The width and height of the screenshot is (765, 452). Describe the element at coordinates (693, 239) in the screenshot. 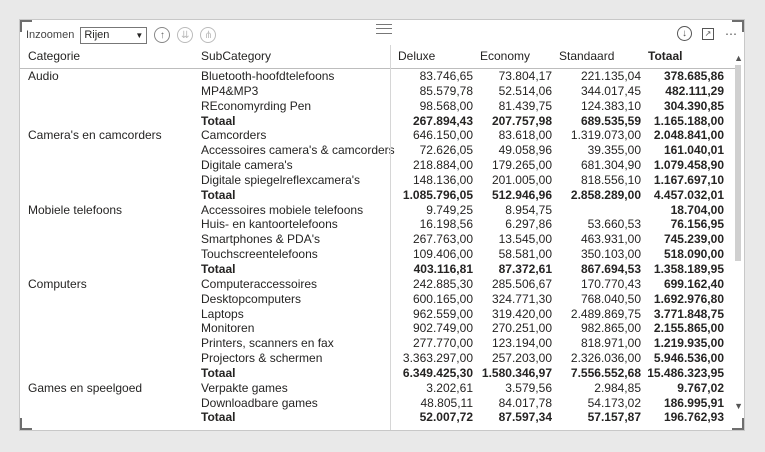

I see `cell-totaal: 745.239,00` at that location.